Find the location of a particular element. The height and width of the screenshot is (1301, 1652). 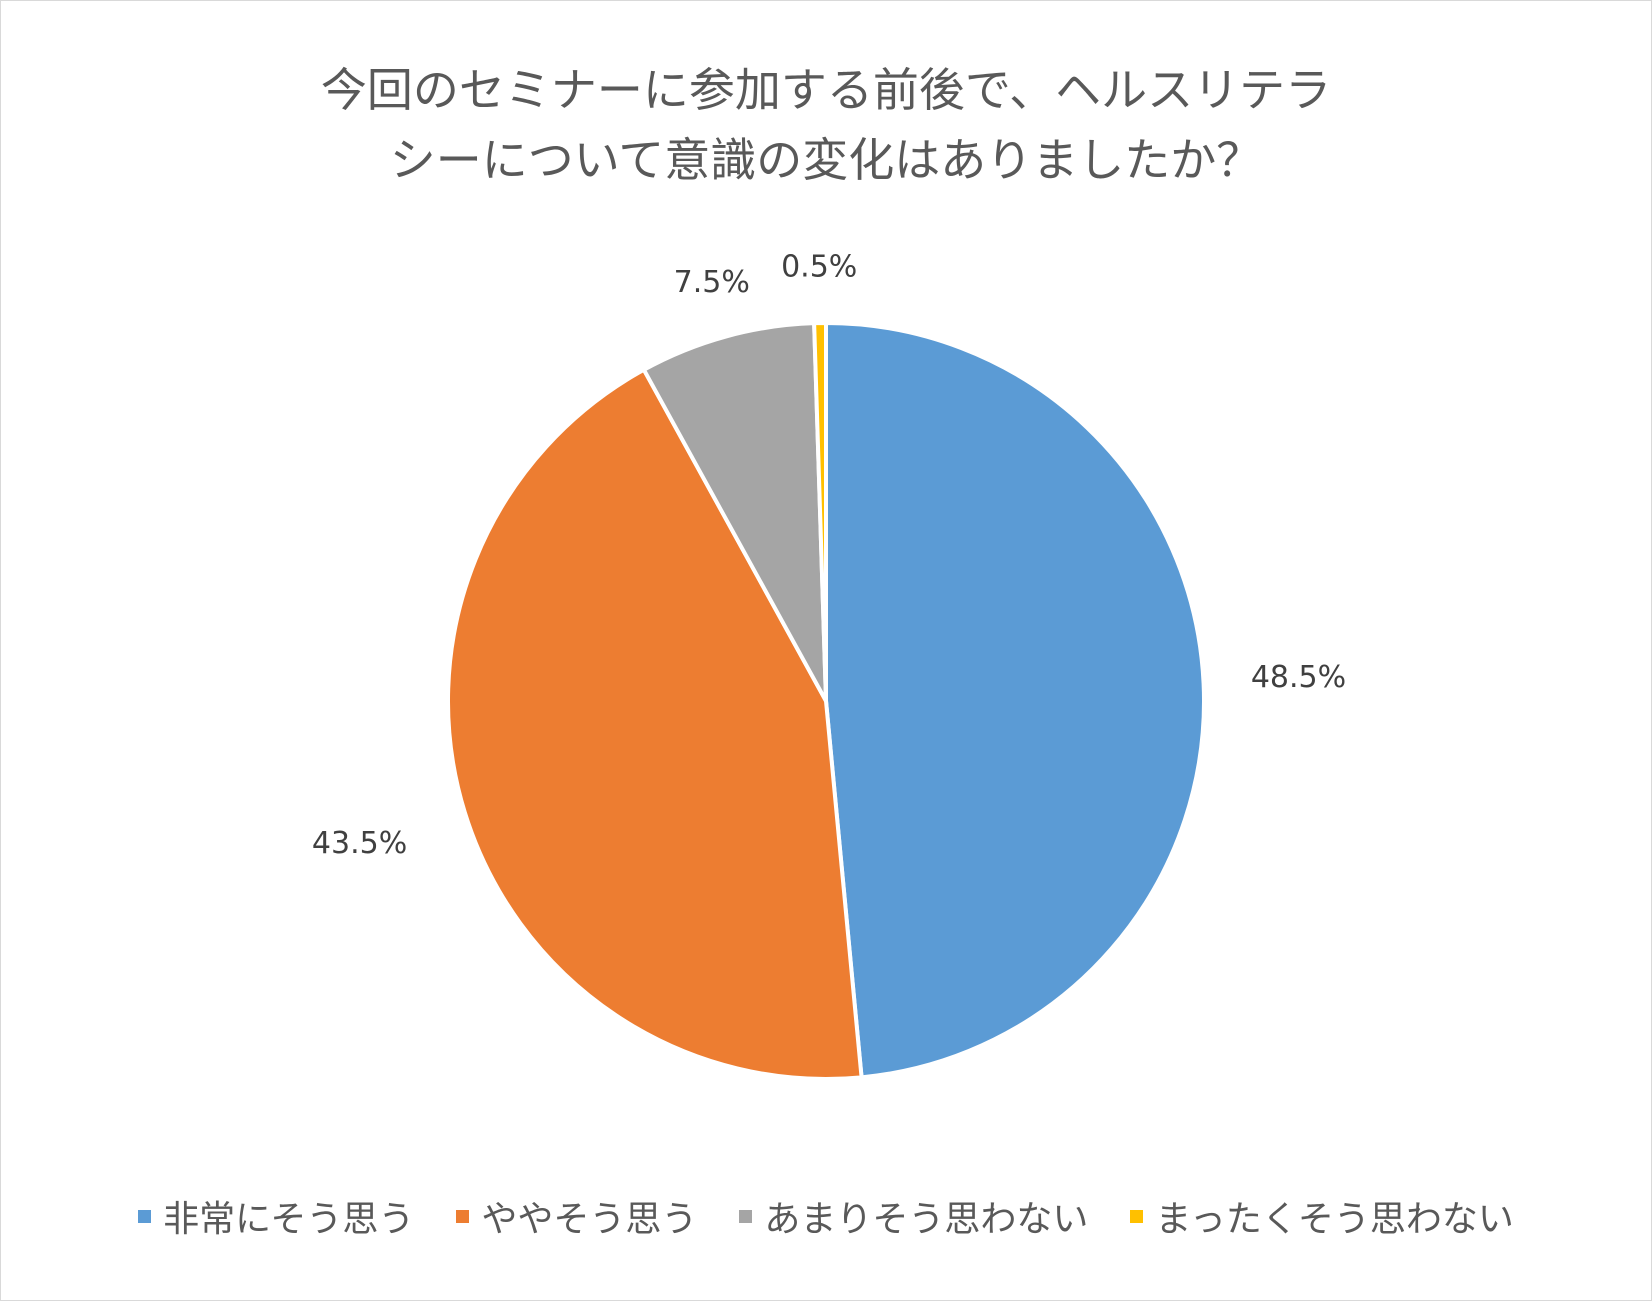

legend-item-3: あまりそう思わない is located at coordinates (913, 1216).